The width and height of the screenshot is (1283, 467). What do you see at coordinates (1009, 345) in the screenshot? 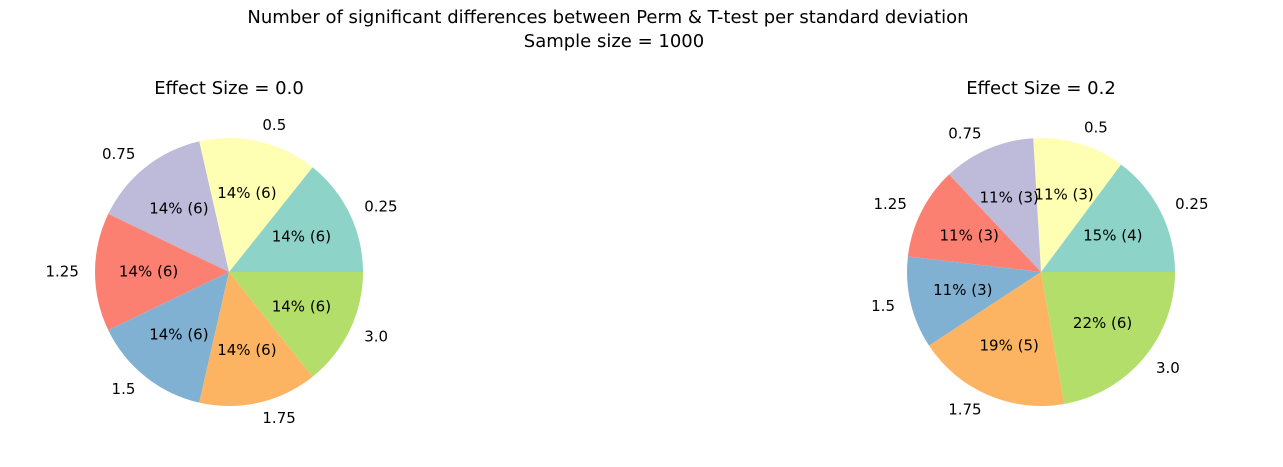
I see `pie-slice-percent-label: 19% (5)` at bounding box center [1009, 345].